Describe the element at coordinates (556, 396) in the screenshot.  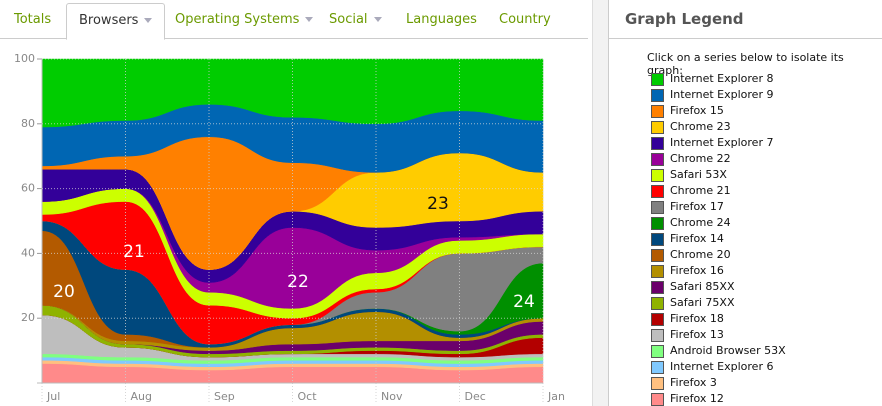
I see `x-tick-label: Jan` at that location.